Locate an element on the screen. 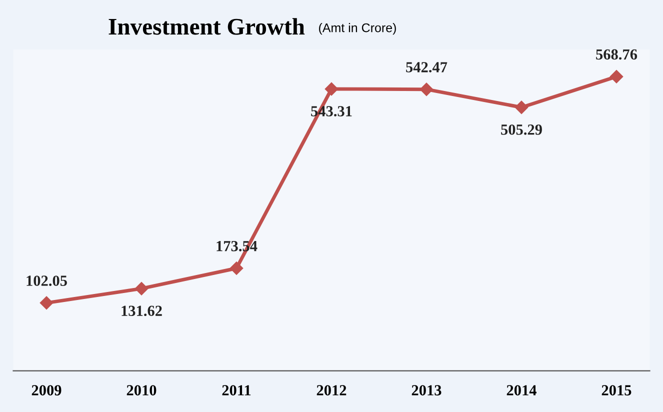 The height and width of the screenshot is (412, 663). x-tick-label: 2012 is located at coordinates (331, 390).